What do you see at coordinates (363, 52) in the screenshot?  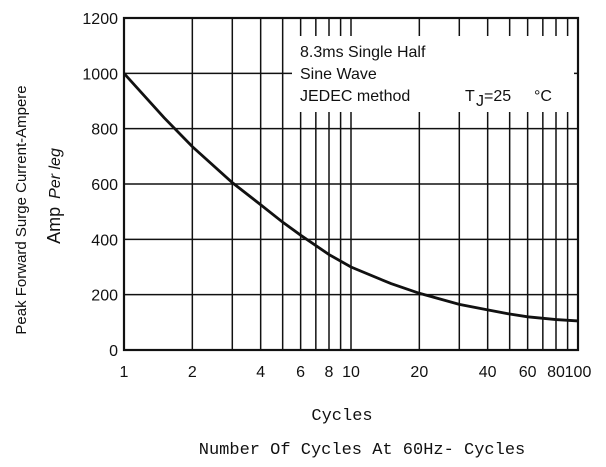 I see `annotation-line1: 8.3ms Single Half` at bounding box center [363, 52].